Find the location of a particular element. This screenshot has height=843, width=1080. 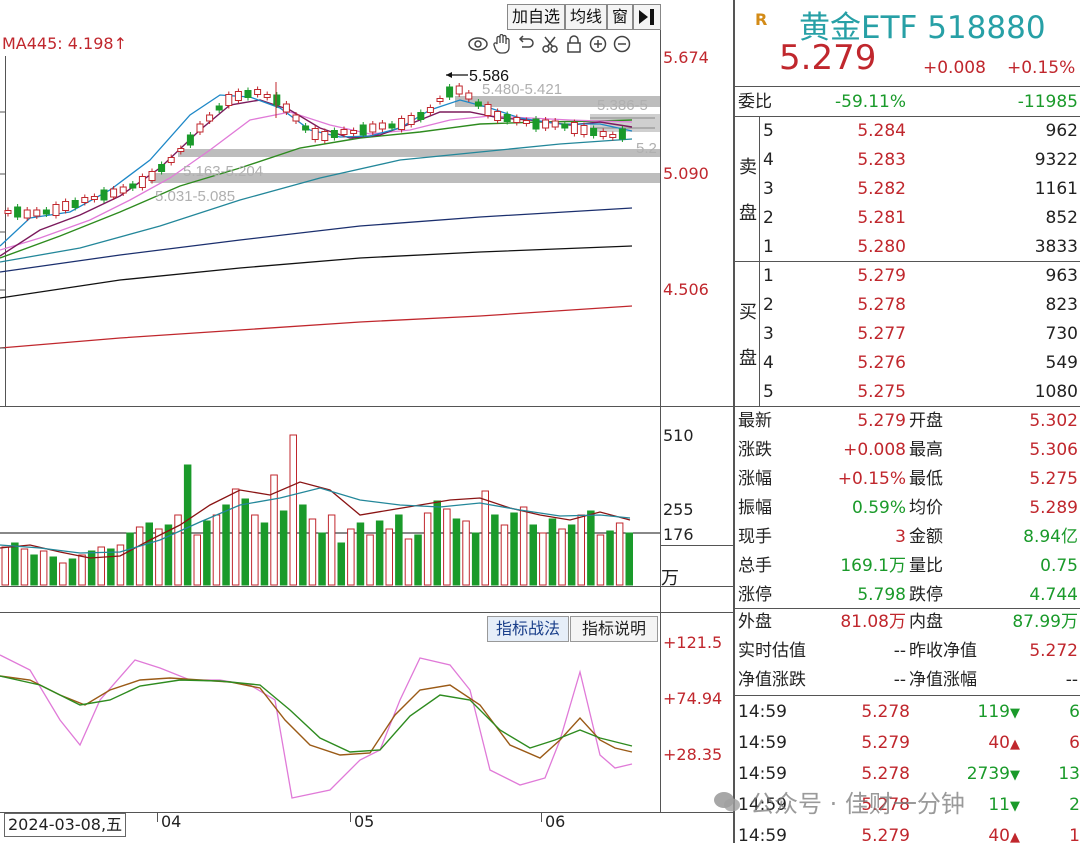

zone-label: 5.386-5 is located at coordinates (622, 105).